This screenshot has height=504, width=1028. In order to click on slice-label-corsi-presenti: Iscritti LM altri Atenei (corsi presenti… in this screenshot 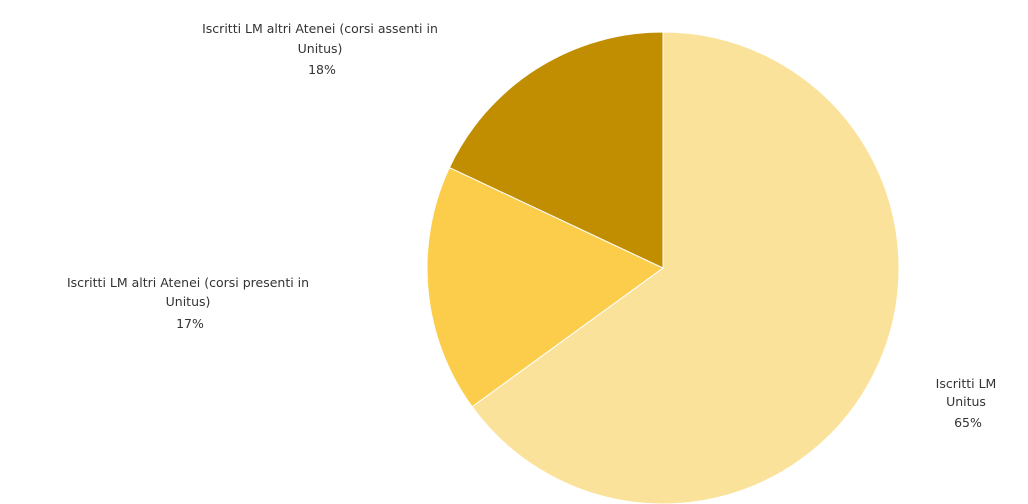, I will do `click(190, 303)`.